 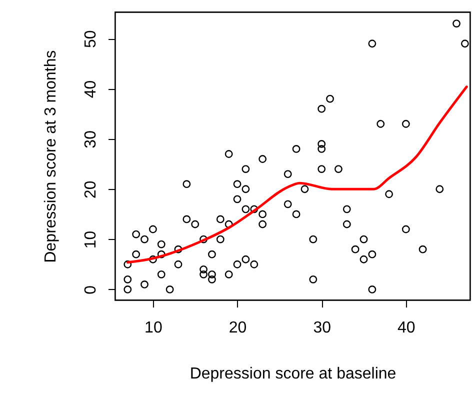 I want to click on y-axis-title: Depression score at 3 months, so click(x=51, y=156).